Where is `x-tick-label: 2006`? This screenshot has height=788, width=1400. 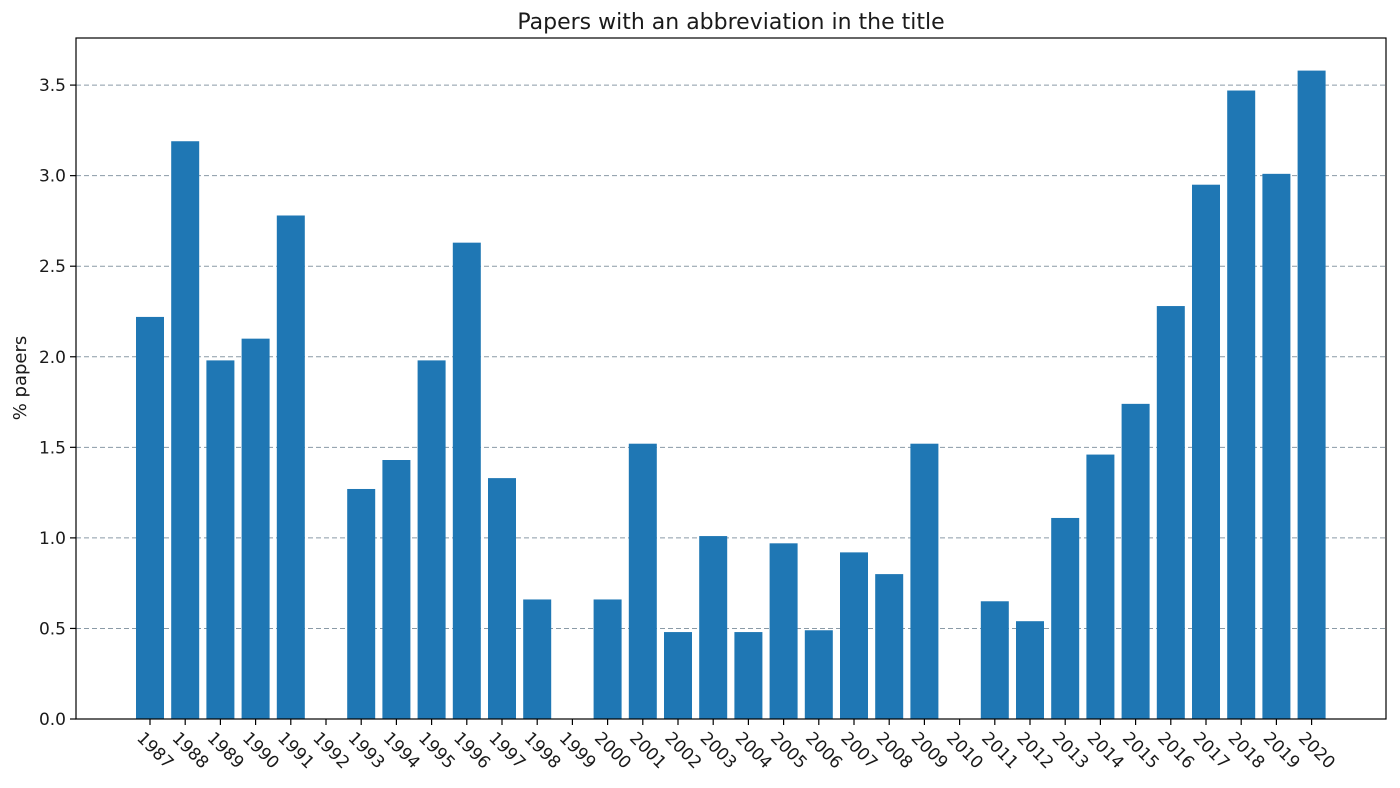 x-tick-label: 2006 is located at coordinates (823, 750).